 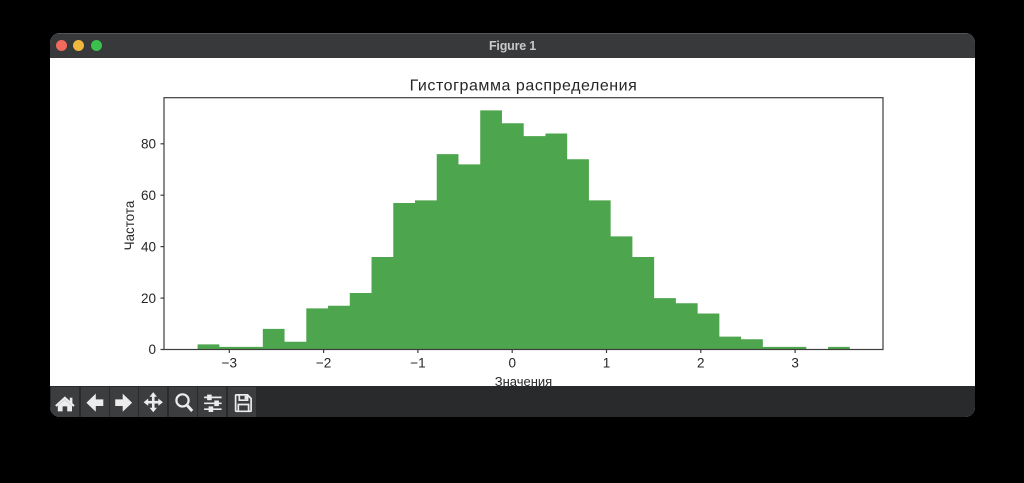 I want to click on svg-text: 80, so click(x=148, y=144).